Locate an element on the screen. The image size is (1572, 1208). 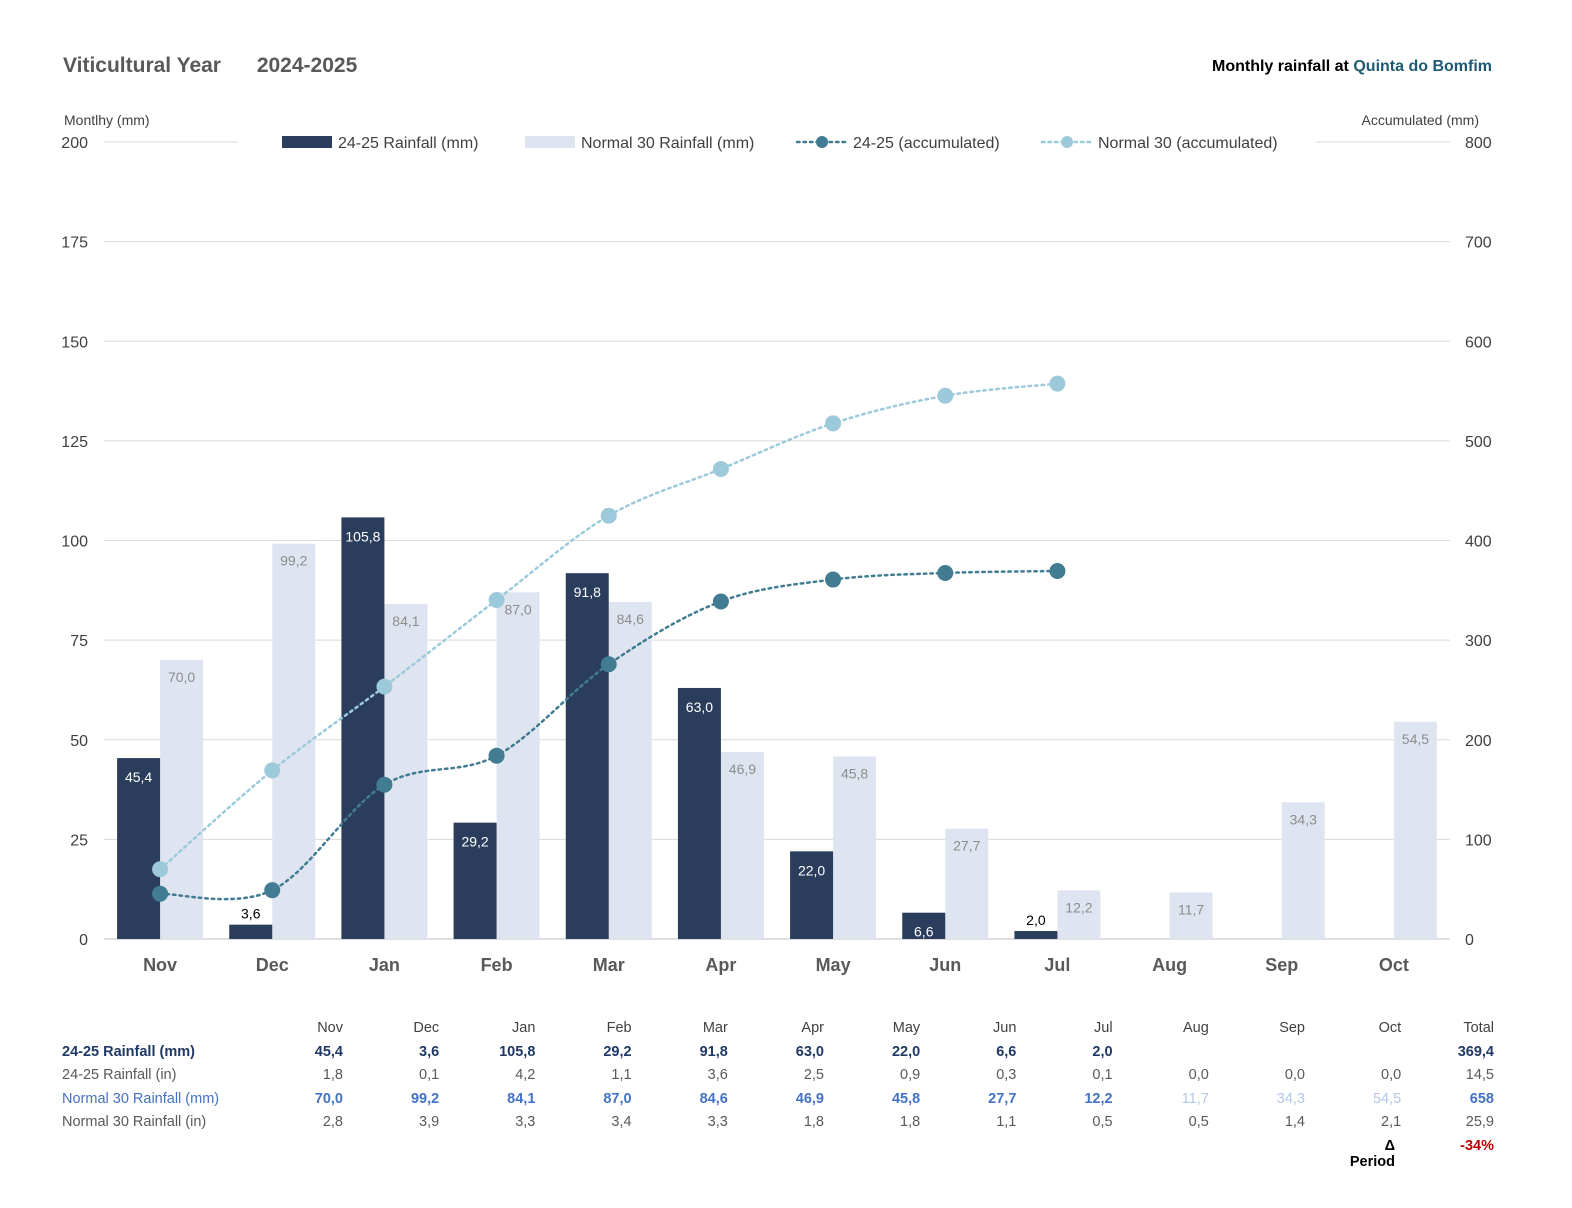
right-axis-title: Accumulated (mm) is located at coordinates (1420, 120).